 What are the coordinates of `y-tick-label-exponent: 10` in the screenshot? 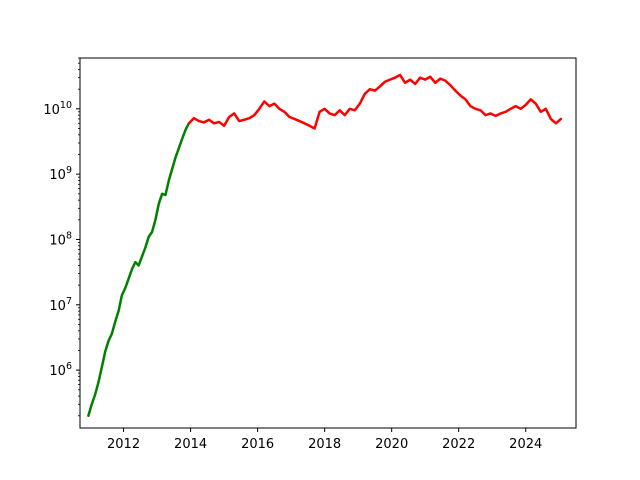 It's located at (66, 105).